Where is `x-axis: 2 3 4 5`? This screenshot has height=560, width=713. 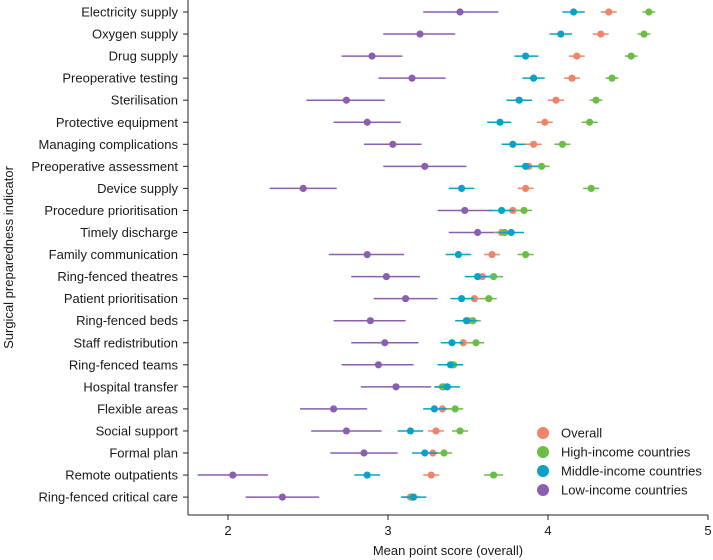
x-axis: 2 3 4 5 is located at coordinates (468, 526).